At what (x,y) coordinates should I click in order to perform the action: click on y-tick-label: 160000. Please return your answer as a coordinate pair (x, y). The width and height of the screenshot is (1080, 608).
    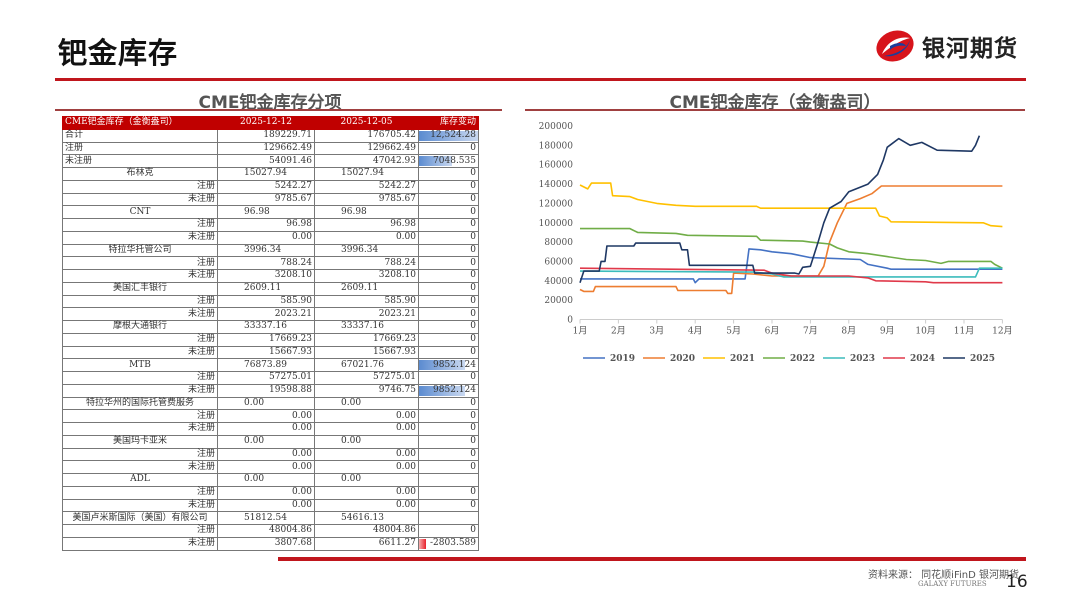
    Looking at the image, I should click on (556, 166).